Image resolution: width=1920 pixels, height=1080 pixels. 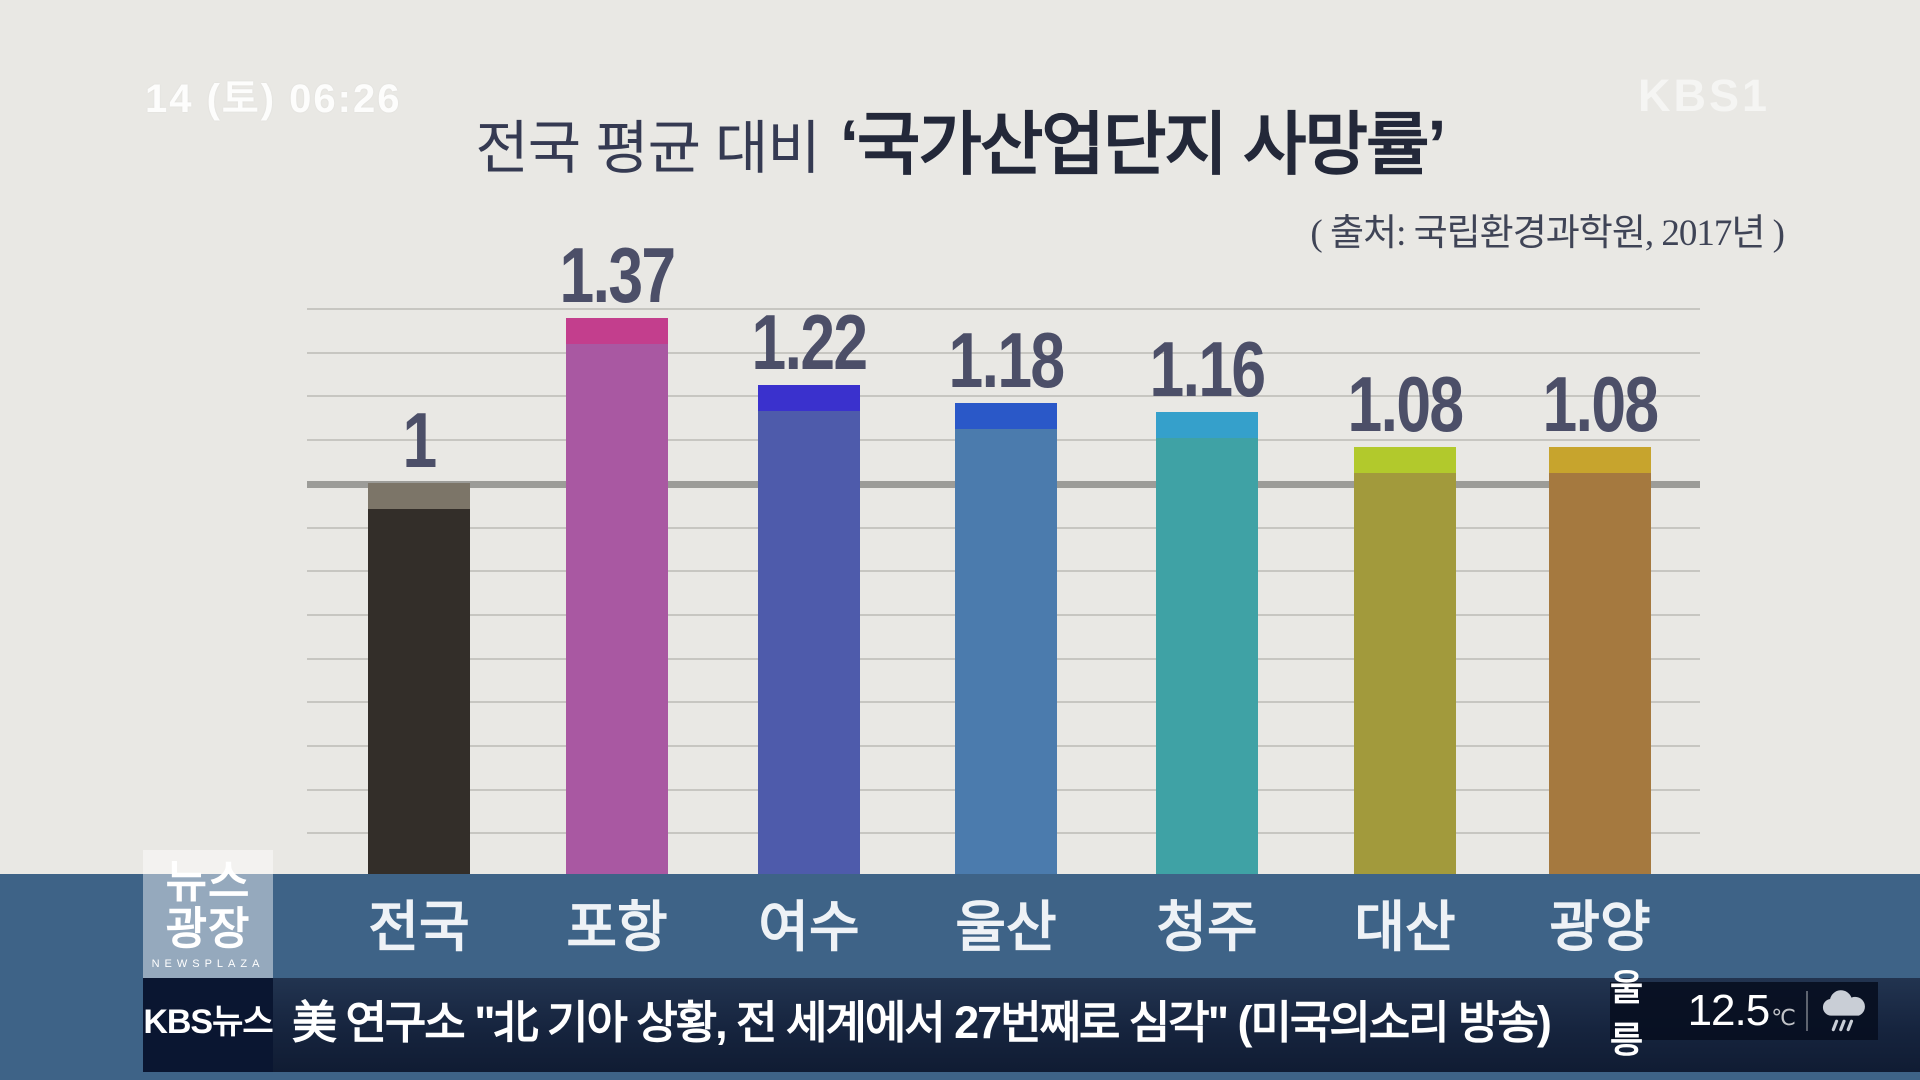 What do you see at coordinates (1207, 927) in the screenshot?
I see `category-label: 청주` at bounding box center [1207, 927].